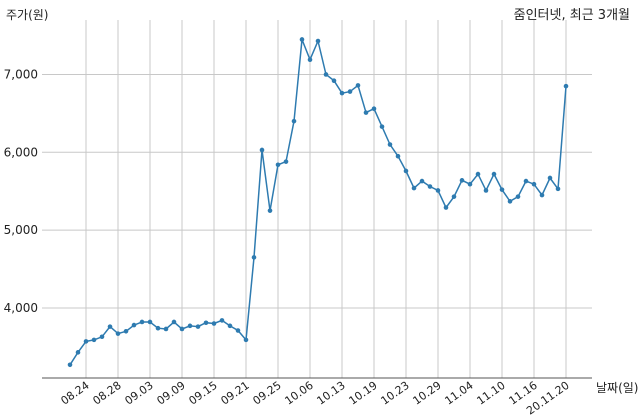 The height and width of the screenshot is (419, 640). I want to click on x-tick-label: 09.25, so click(266, 393).